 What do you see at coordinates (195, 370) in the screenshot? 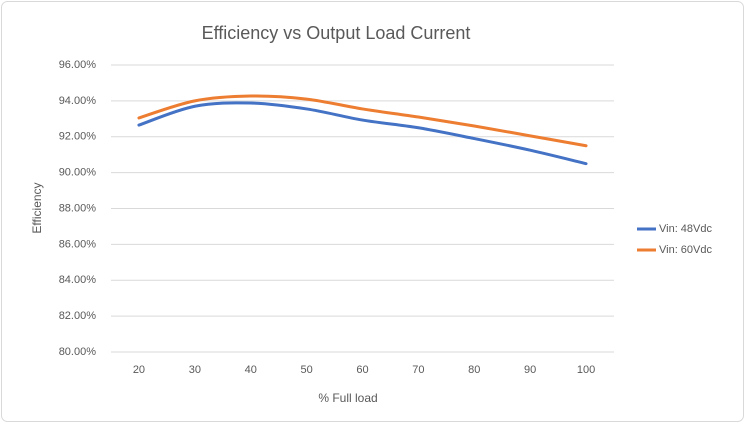
I see `x-tick-label: 30` at bounding box center [195, 370].